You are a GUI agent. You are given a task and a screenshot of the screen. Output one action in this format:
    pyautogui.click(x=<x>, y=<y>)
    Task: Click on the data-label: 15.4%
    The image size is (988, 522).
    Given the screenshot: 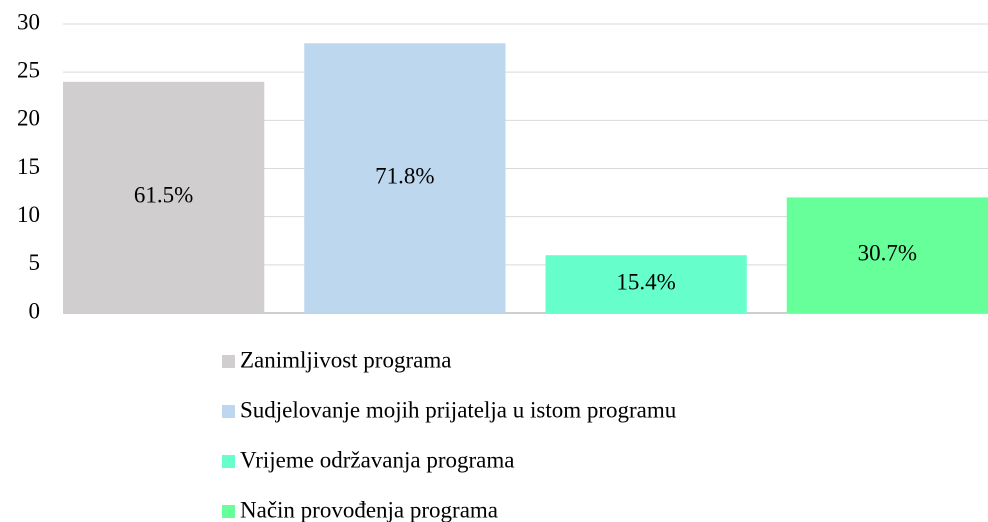 What is the action you would take?
    pyautogui.click(x=645, y=281)
    